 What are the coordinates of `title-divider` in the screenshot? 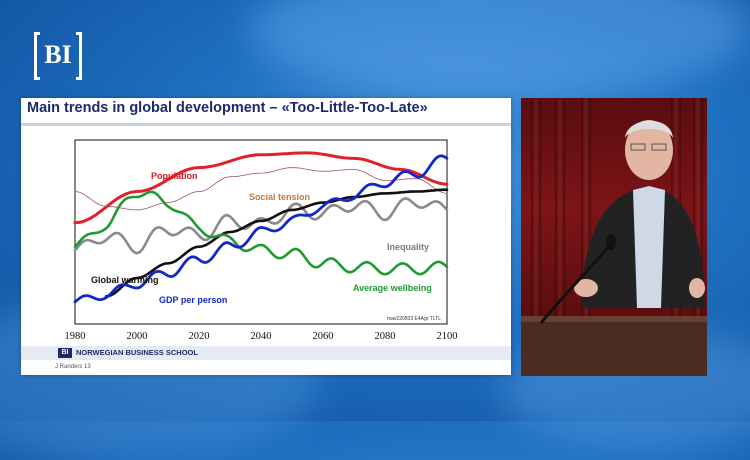 It's located at (266, 124).